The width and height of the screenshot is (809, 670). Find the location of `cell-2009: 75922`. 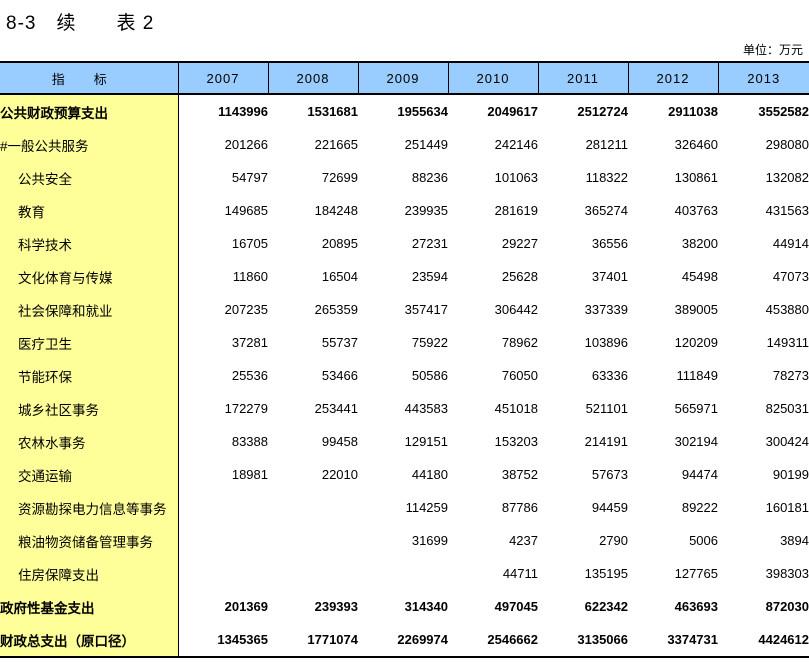

cell-2009: 75922 is located at coordinates (403, 342).